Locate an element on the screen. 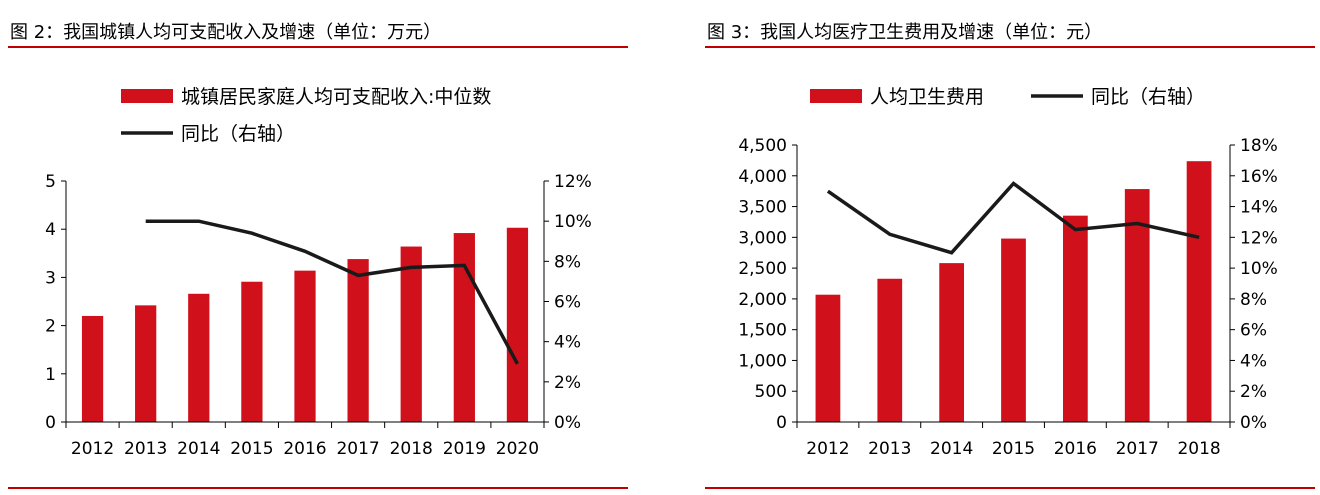 This screenshot has width=1320, height=495. legend-label: 城镇居民家庭人均可支配收入:中位数 is located at coordinates (336, 97).